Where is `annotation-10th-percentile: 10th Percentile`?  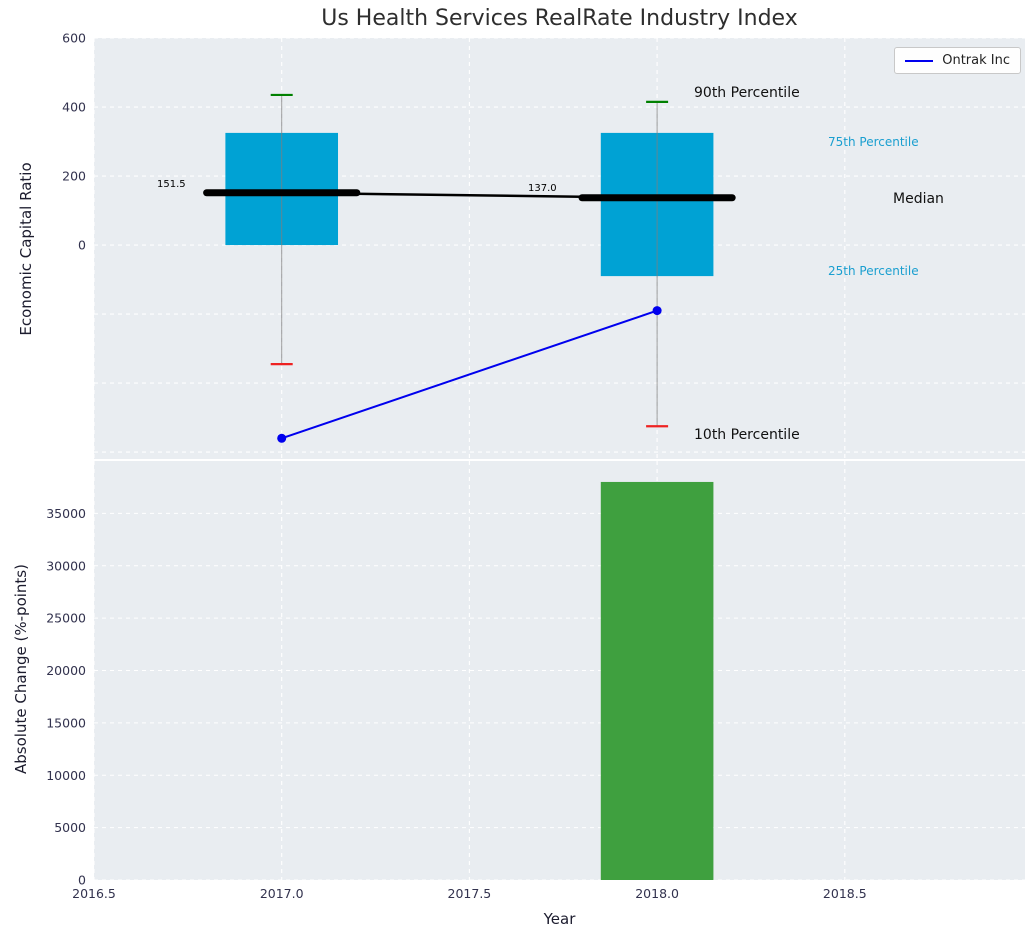 annotation-10th-percentile: 10th Percentile is located at coordinates (747, 435).